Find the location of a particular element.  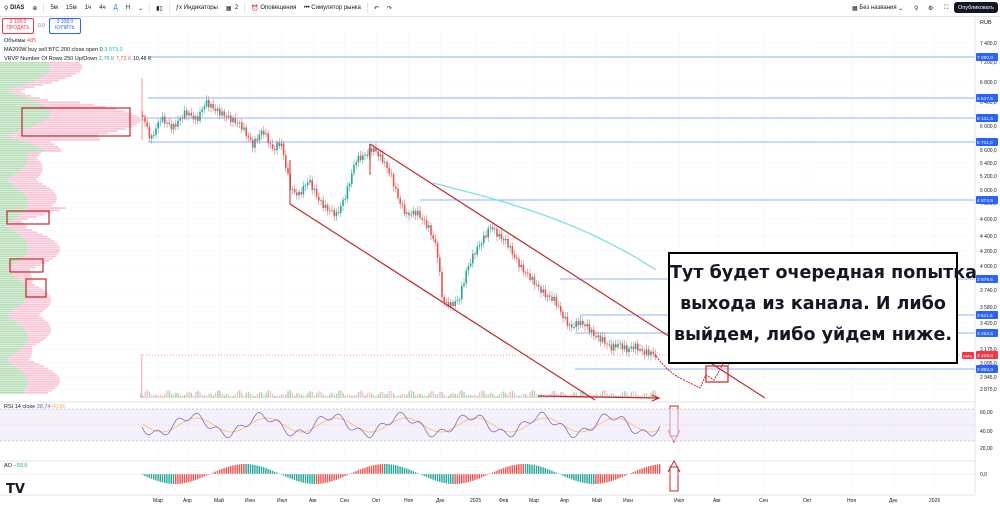

interval-dropdown: ⌄ is located at coordinates (140, 8).